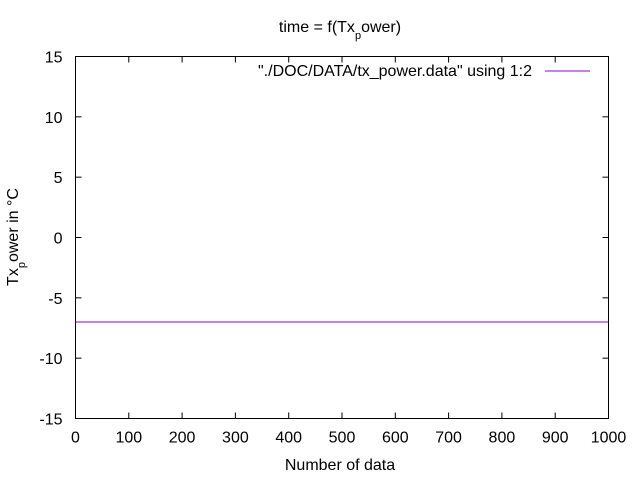 This screenshot has height=480, width=640. Describe the element at coordinates (50, 420) in the screenshot. I see `y-tick-label: -15` at that location.